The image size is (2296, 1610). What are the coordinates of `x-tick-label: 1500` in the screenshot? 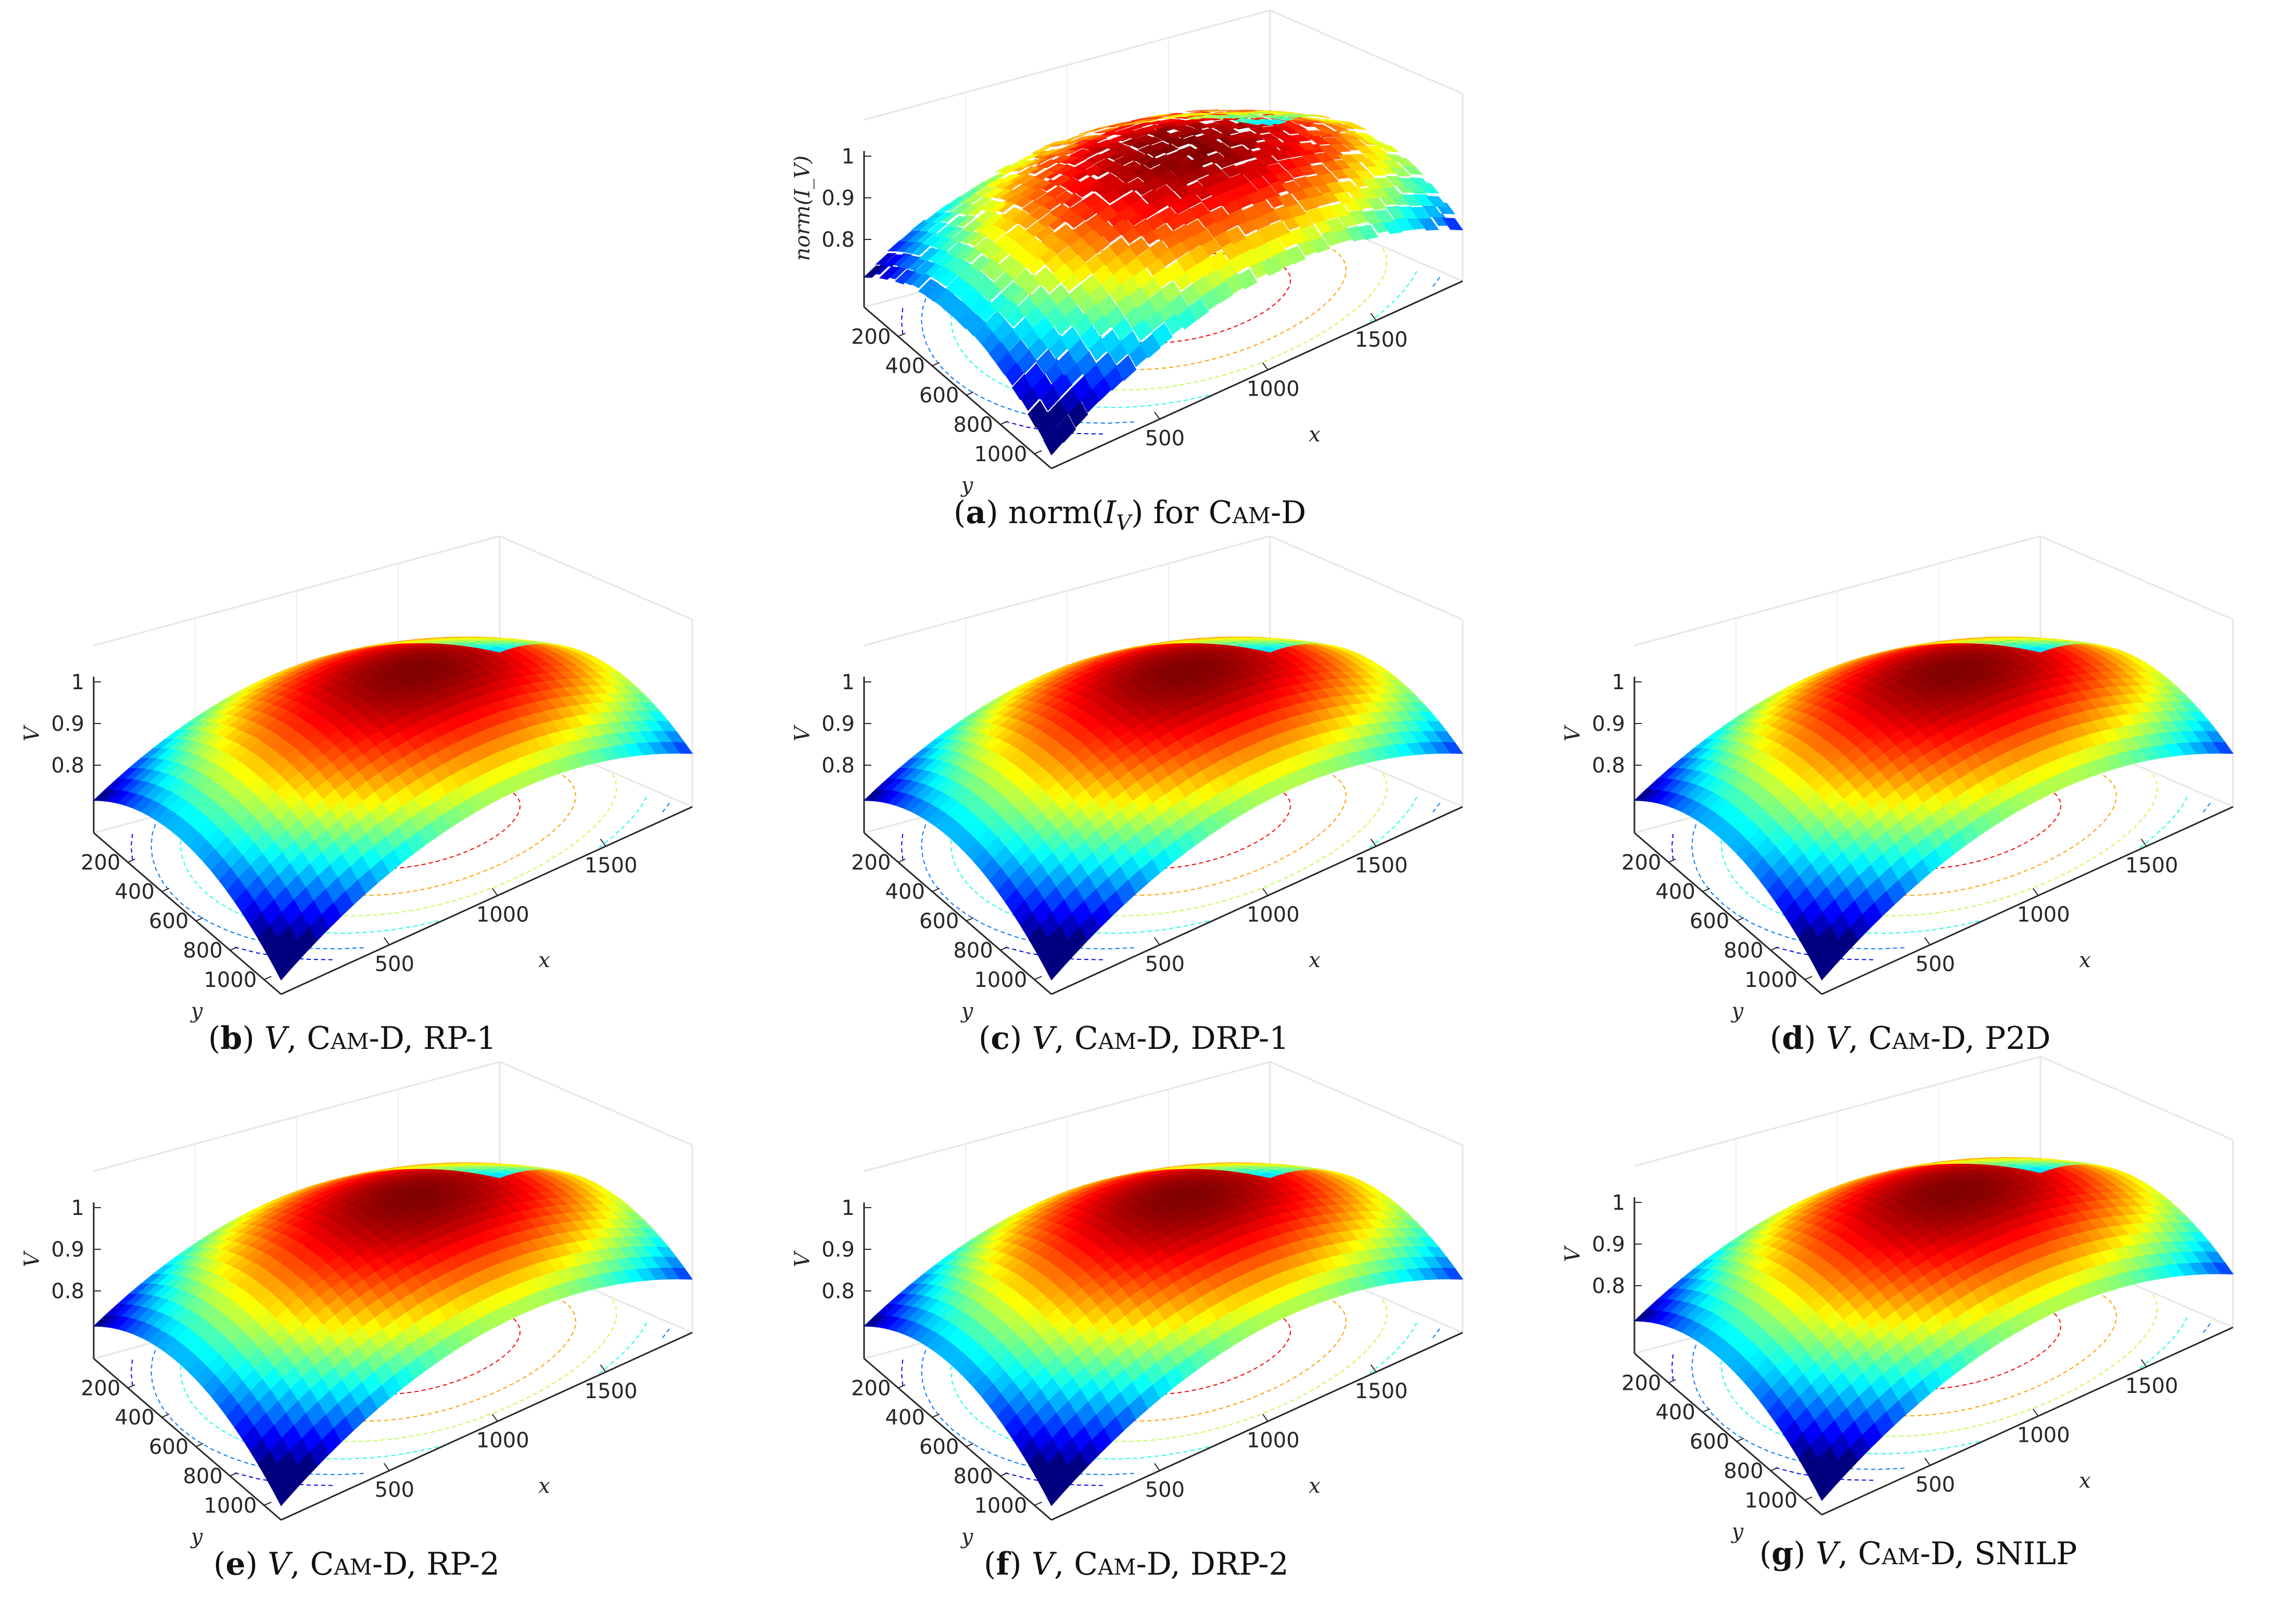 It's located at (611, 1391).